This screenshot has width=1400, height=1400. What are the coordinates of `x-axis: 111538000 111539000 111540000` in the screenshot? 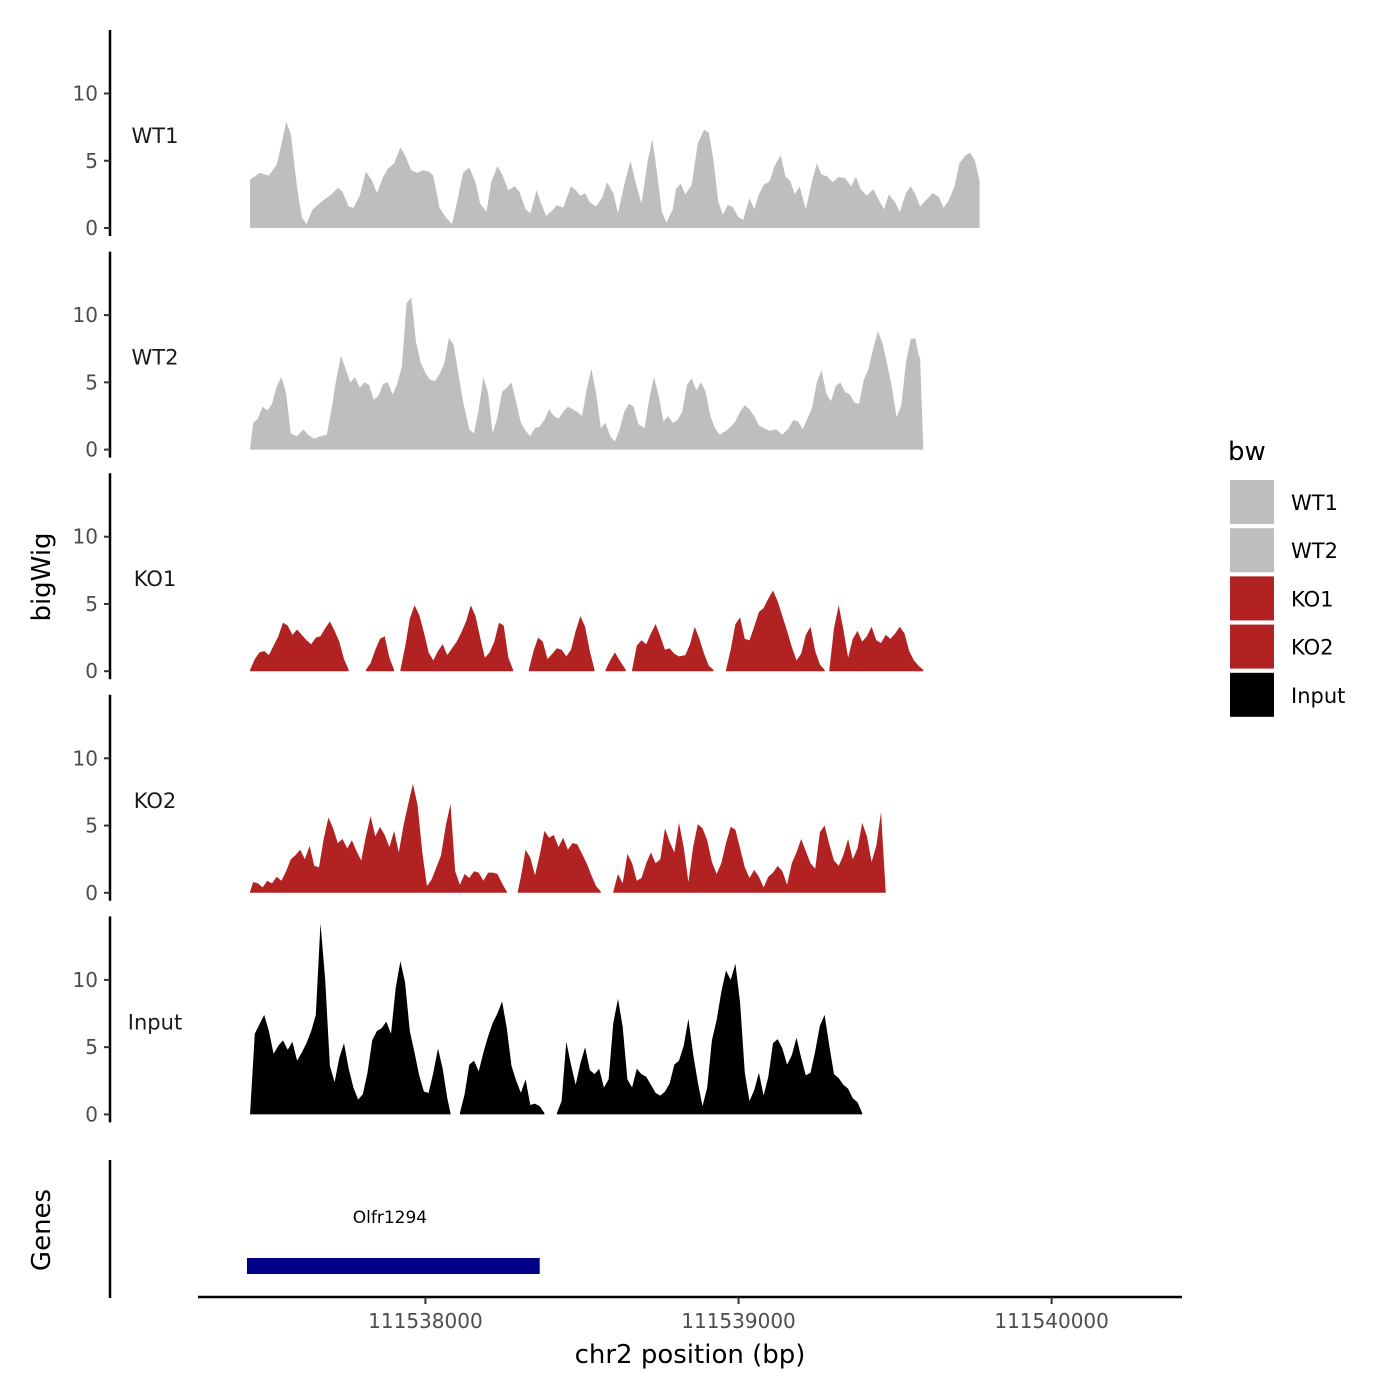 It's located at (690, 1314).